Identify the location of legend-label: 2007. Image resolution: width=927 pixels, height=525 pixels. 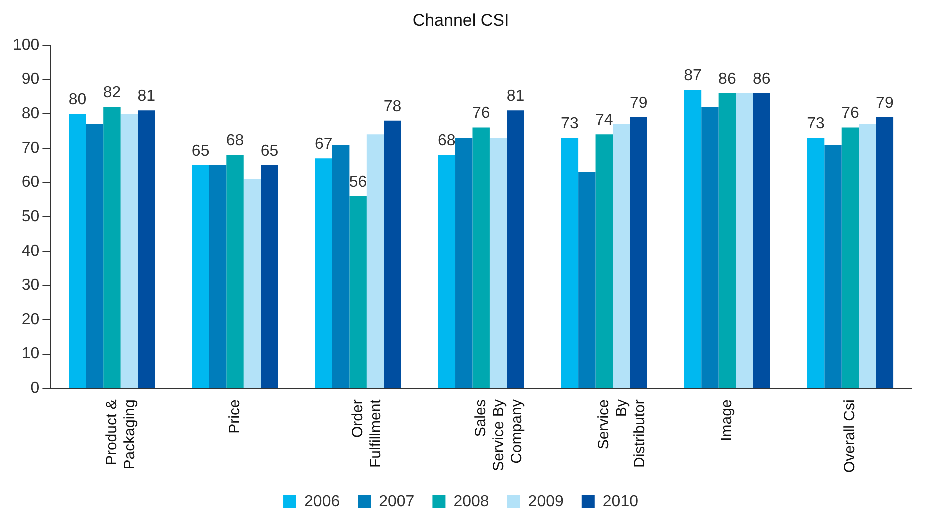
(397, 501).